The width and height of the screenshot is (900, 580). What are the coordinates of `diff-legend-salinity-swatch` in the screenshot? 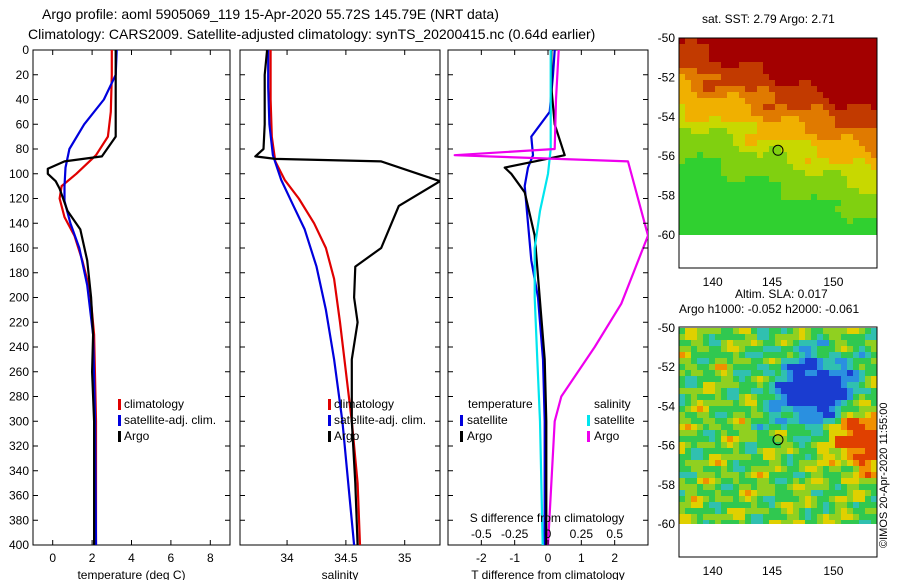 It's located at (588, 420).